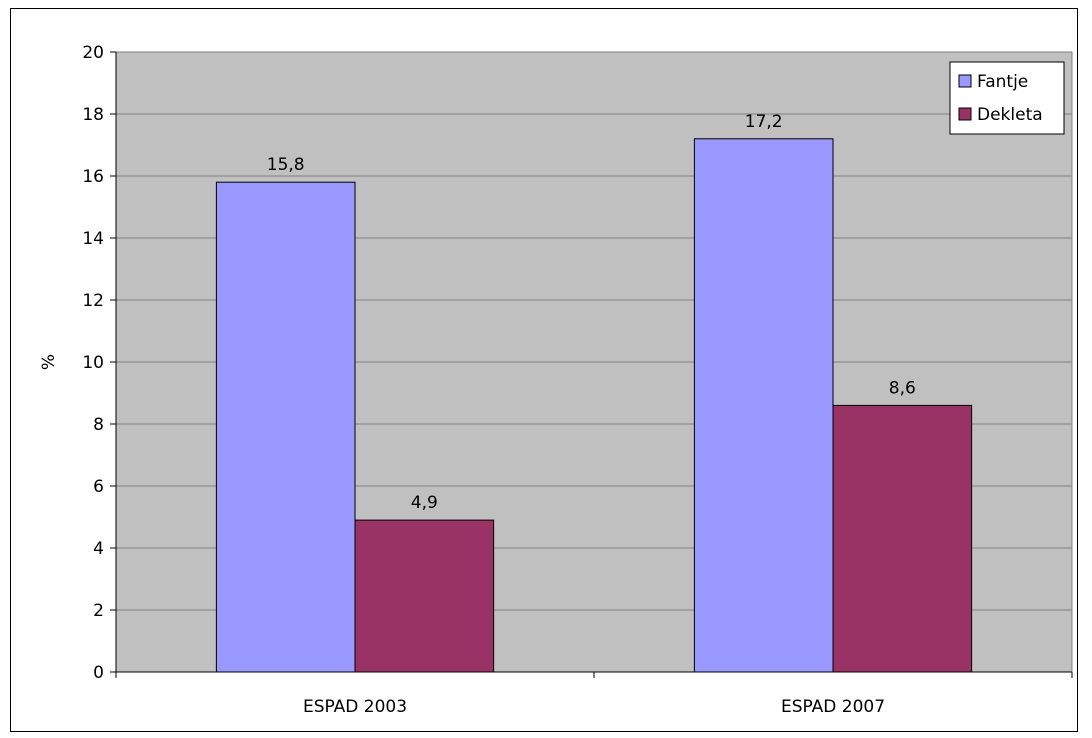  What do you see at coordinates (93, 53) in the screenshot?
I see `y-tick-label: 20` at bounding box center [93, 53].